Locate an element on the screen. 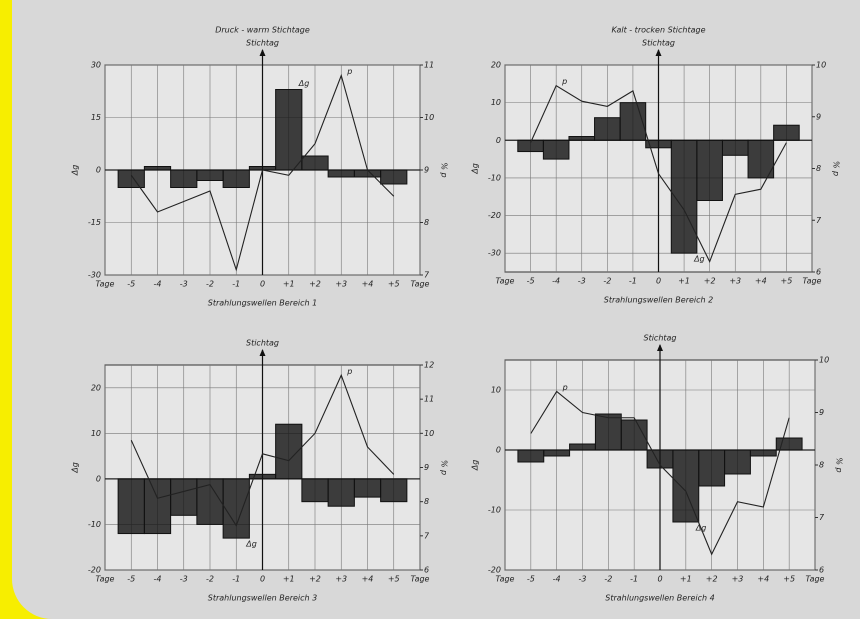 Image resolution: width=860 pixels, height=619 pixels. y-tick-label: -15 is located at coordinates (94, 222).